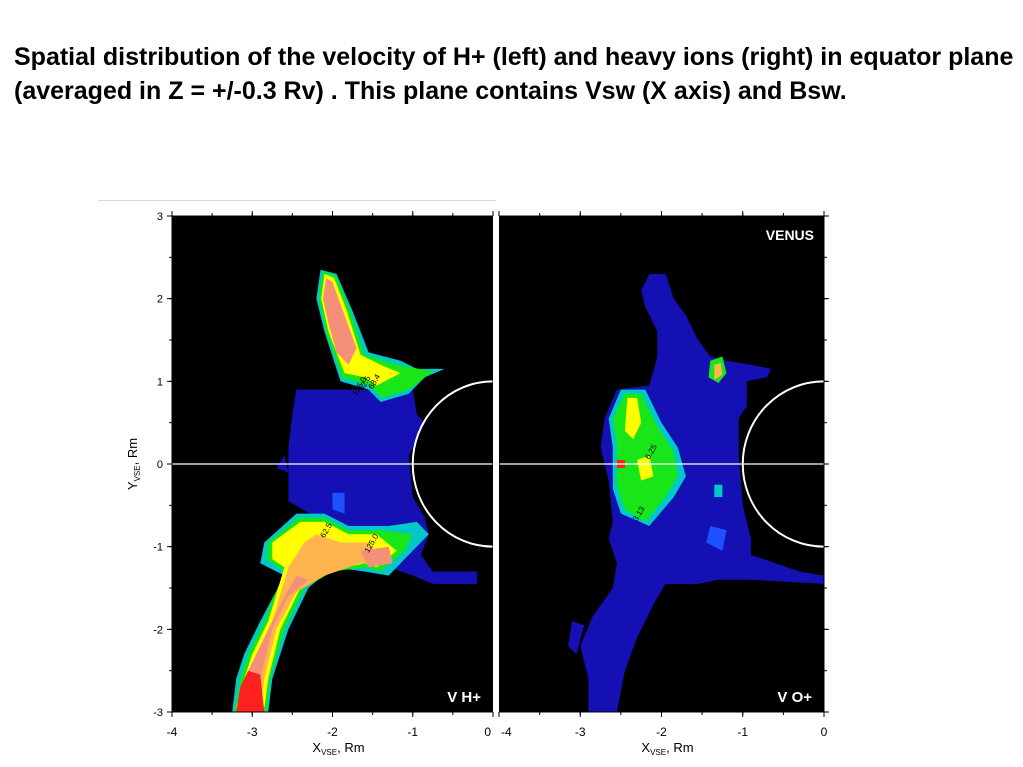 This screenshot has height=767, width=1023. Describe the element at coordinates (133, 464) in the screenshot. I see `y-axis-label: YVSE, Rm` at that location.